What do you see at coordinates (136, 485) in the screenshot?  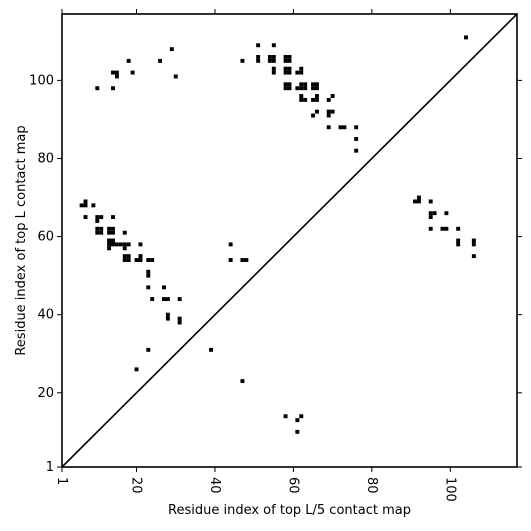 I see `x-tick-label: 20` at bounding box center [136, 485].